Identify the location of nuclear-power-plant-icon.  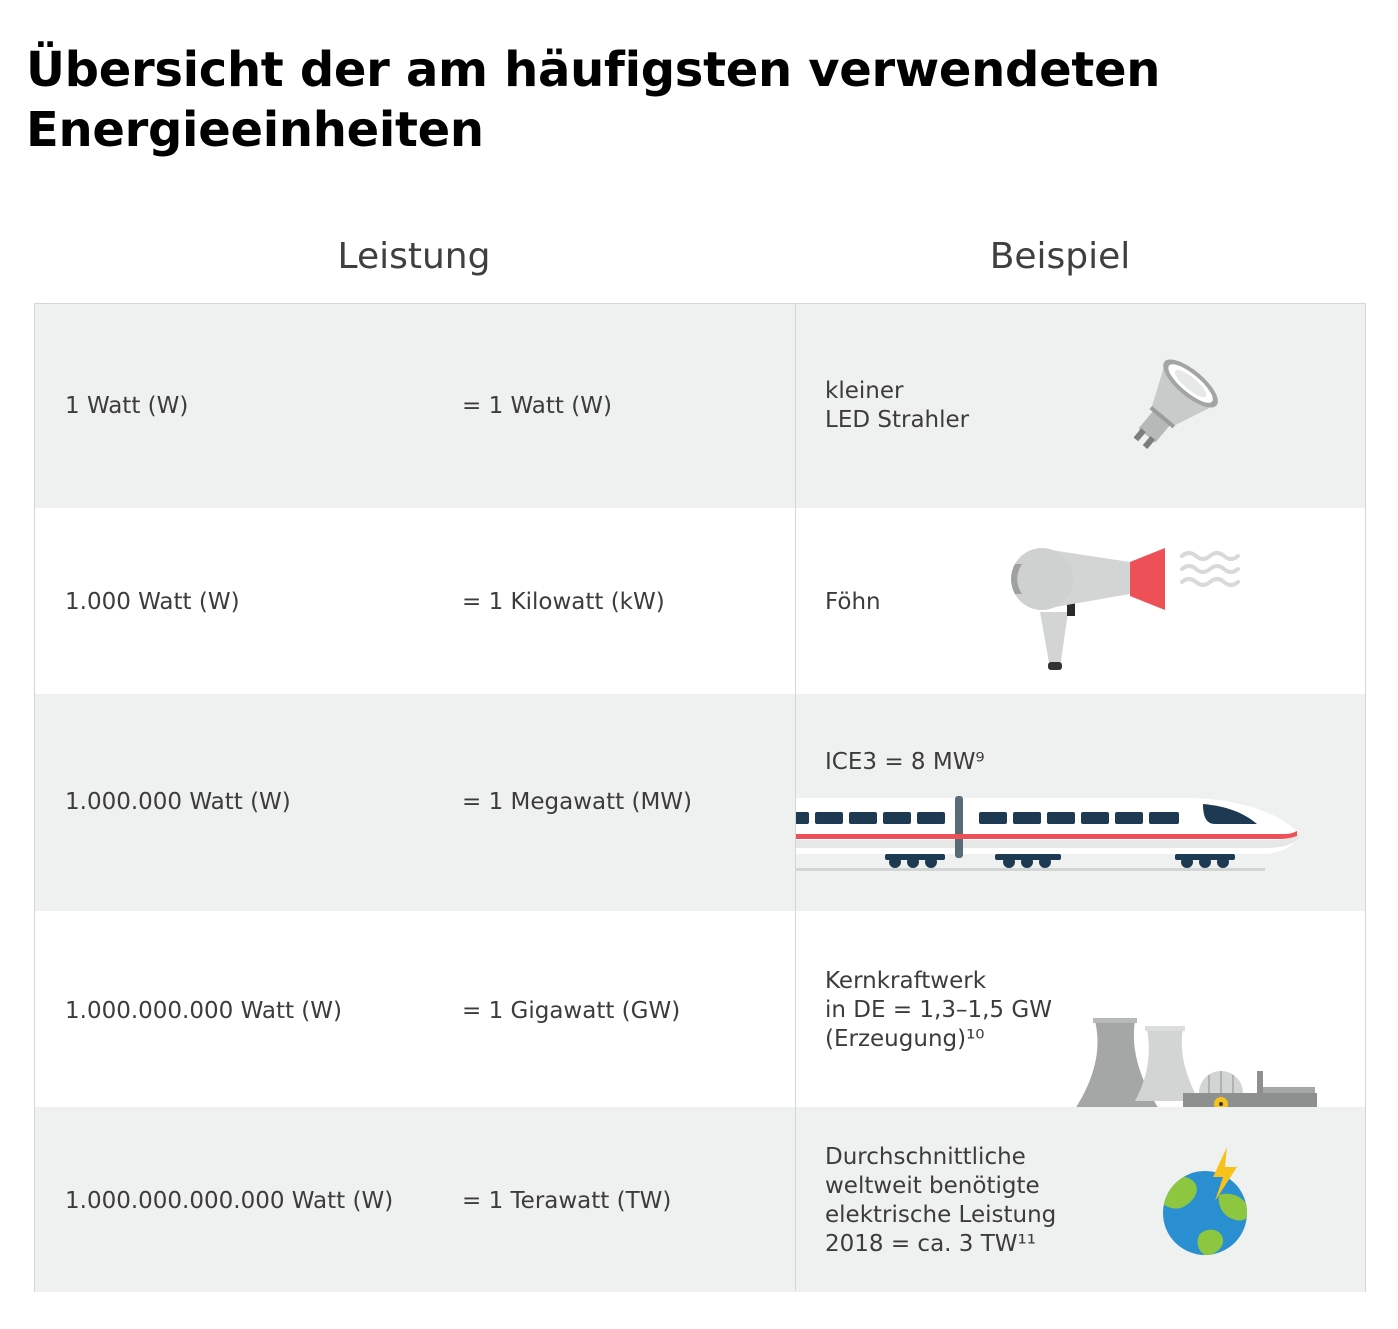
(1196, 1068).